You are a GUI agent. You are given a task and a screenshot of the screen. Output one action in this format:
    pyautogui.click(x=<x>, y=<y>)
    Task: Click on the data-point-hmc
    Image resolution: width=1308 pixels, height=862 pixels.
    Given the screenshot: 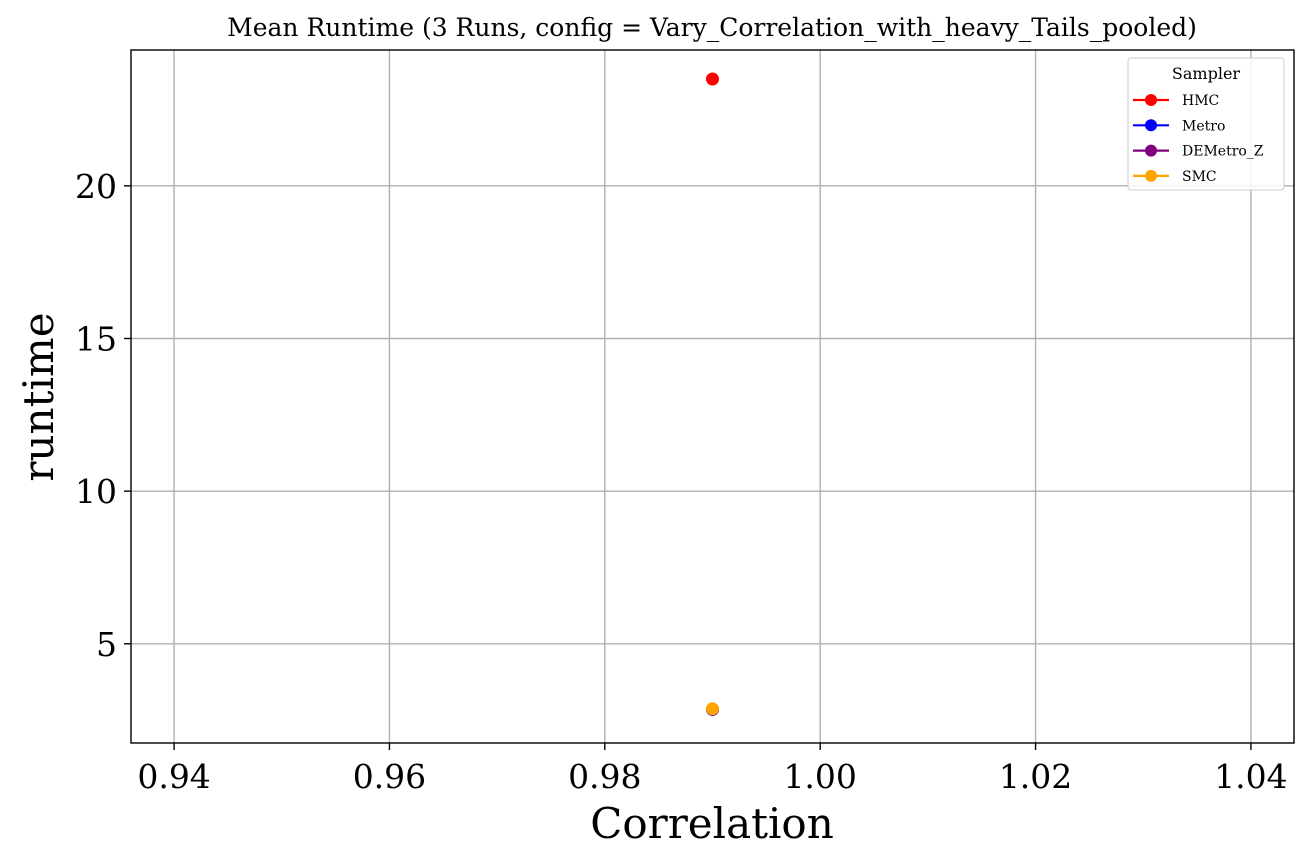 What is the action you would take?
    pyautogui.click(x=712, y=79)
    